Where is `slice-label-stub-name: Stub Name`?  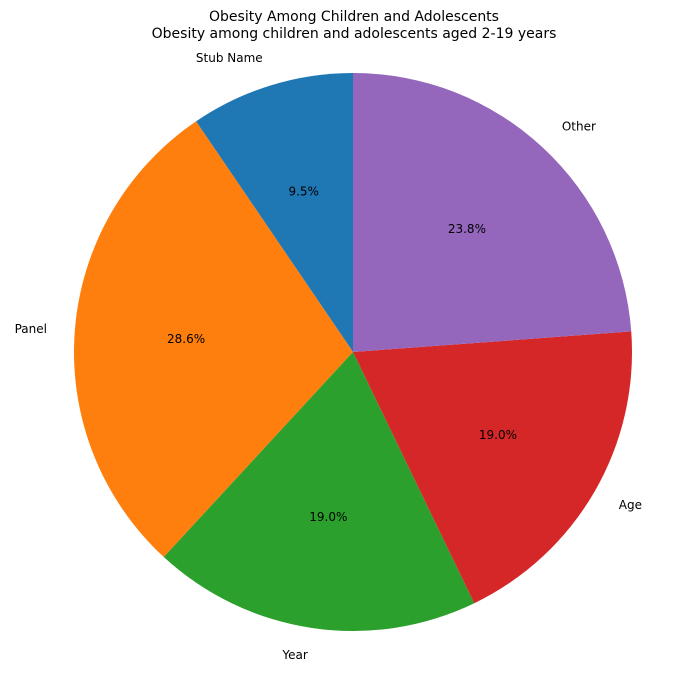 slice-label-stub-name: Stub Name is located at coordinates (229, 58).